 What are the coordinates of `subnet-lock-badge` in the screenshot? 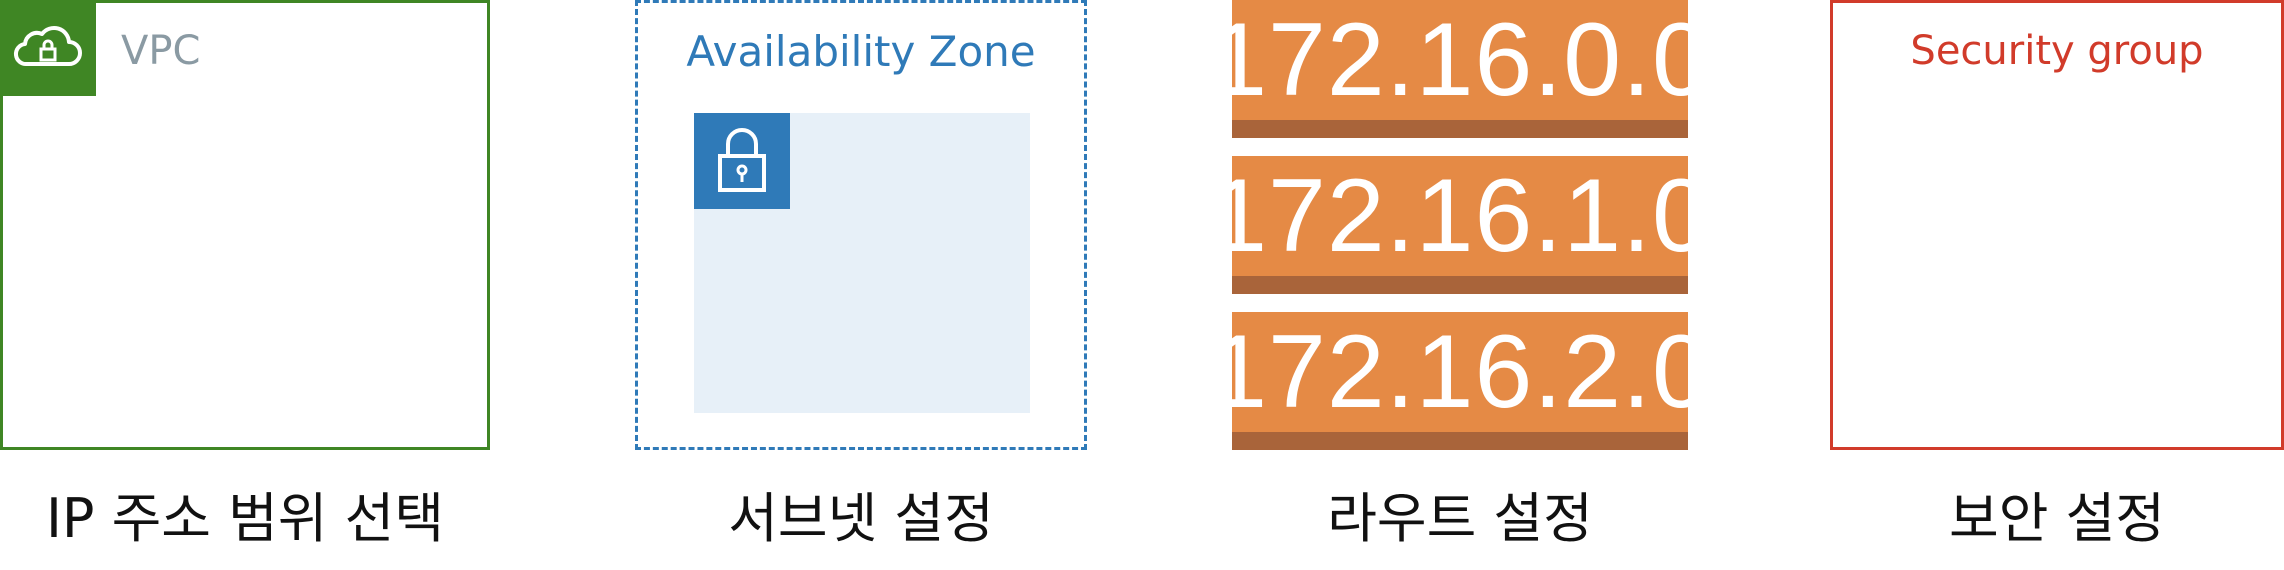 It's located at (742, 161).